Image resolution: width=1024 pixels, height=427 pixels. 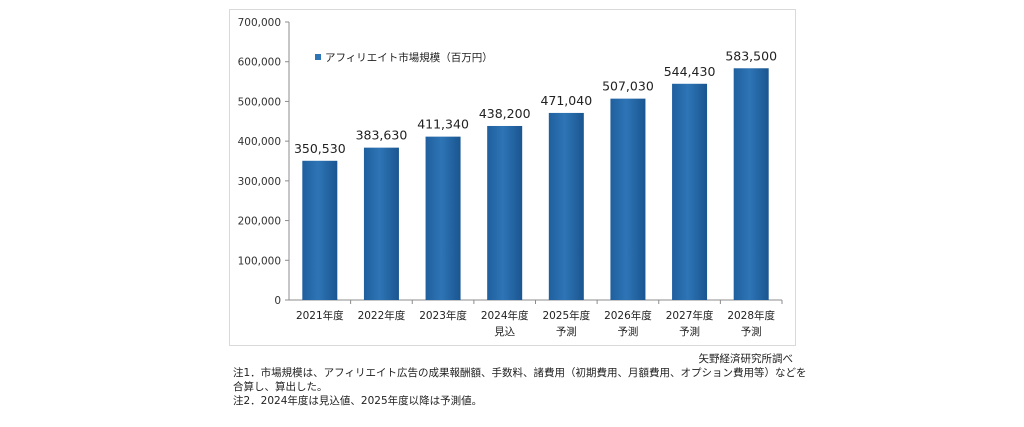 I want to click on x-tick-label: 2026年度, so click(x=628, y=315).